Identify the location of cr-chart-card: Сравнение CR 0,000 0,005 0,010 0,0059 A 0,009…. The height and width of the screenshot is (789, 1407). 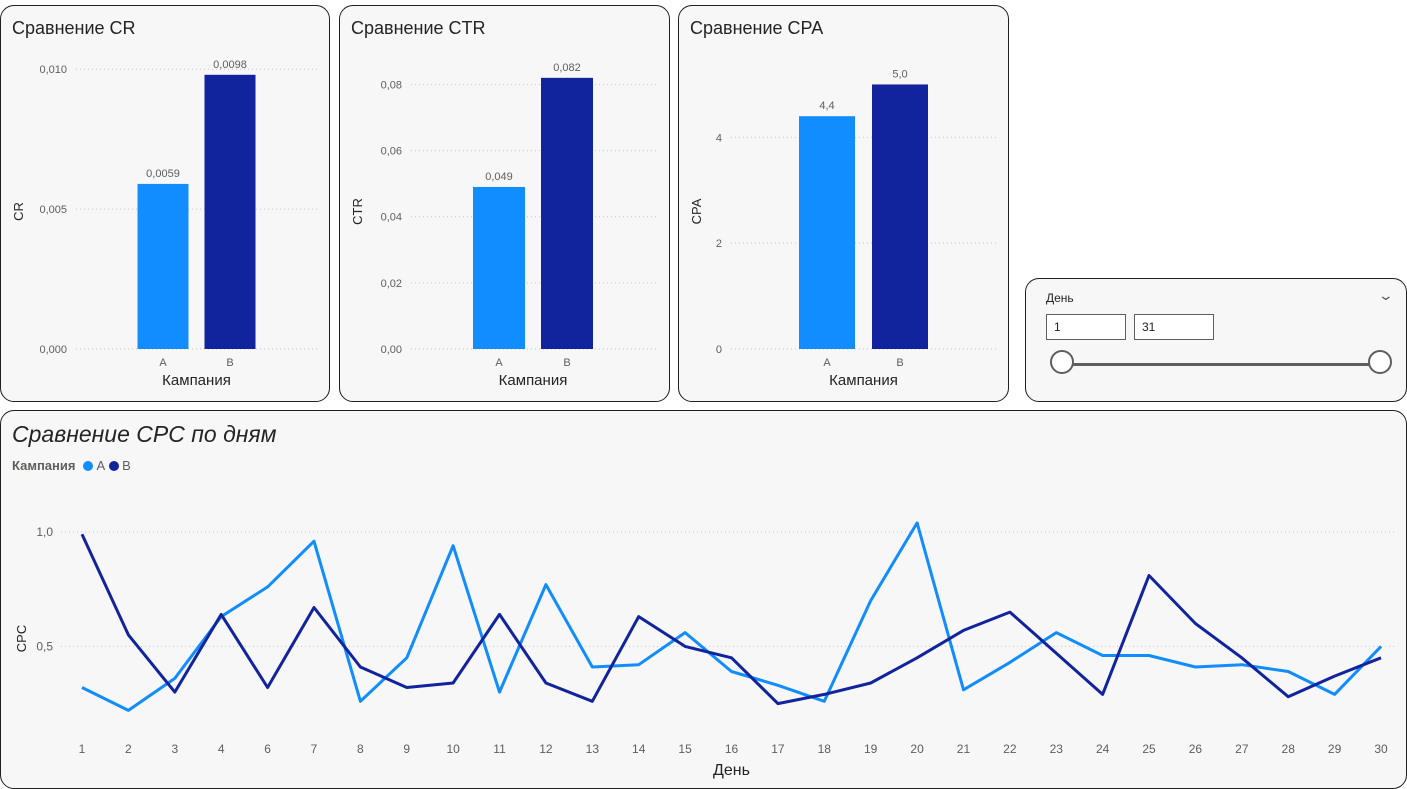
(165, 203).